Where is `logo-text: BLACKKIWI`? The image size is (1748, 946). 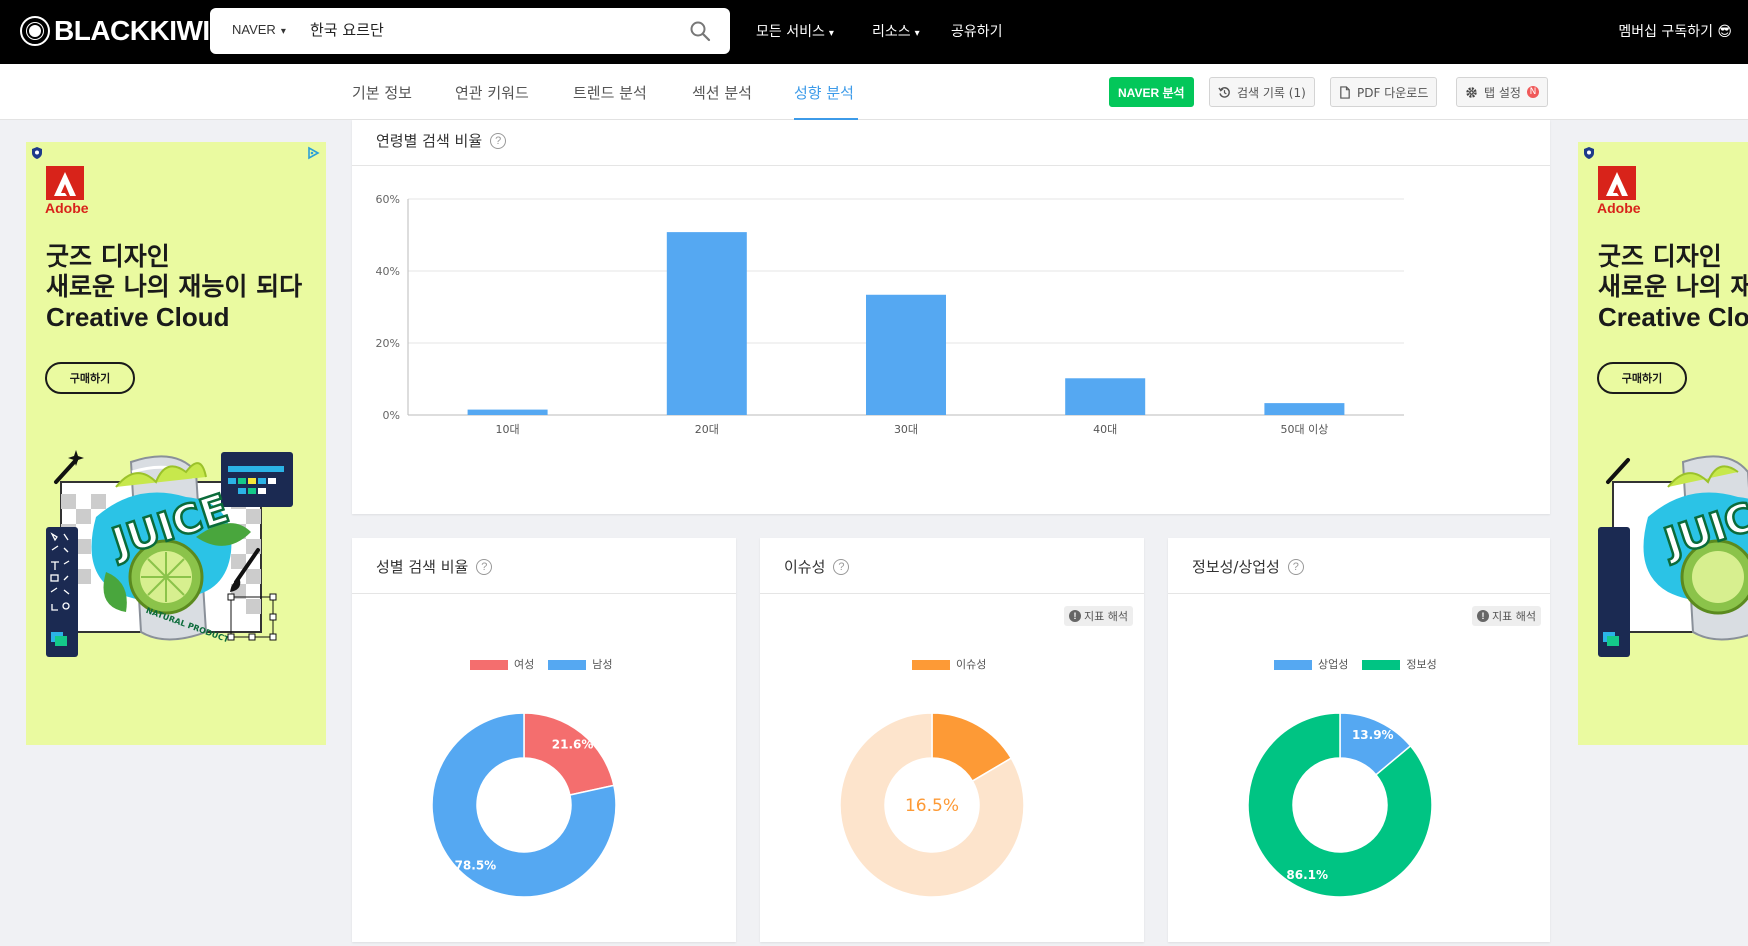 logo-text: BLACKKIWI is located at coordinates (132, 30).